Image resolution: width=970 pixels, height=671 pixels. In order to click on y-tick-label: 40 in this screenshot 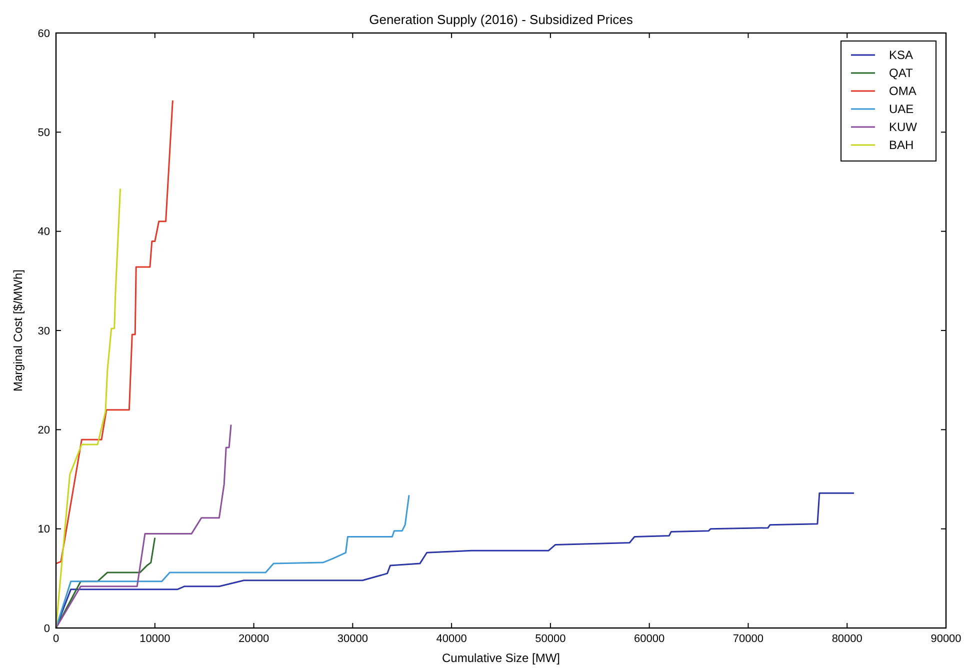, I will do `click(44, 232)`.